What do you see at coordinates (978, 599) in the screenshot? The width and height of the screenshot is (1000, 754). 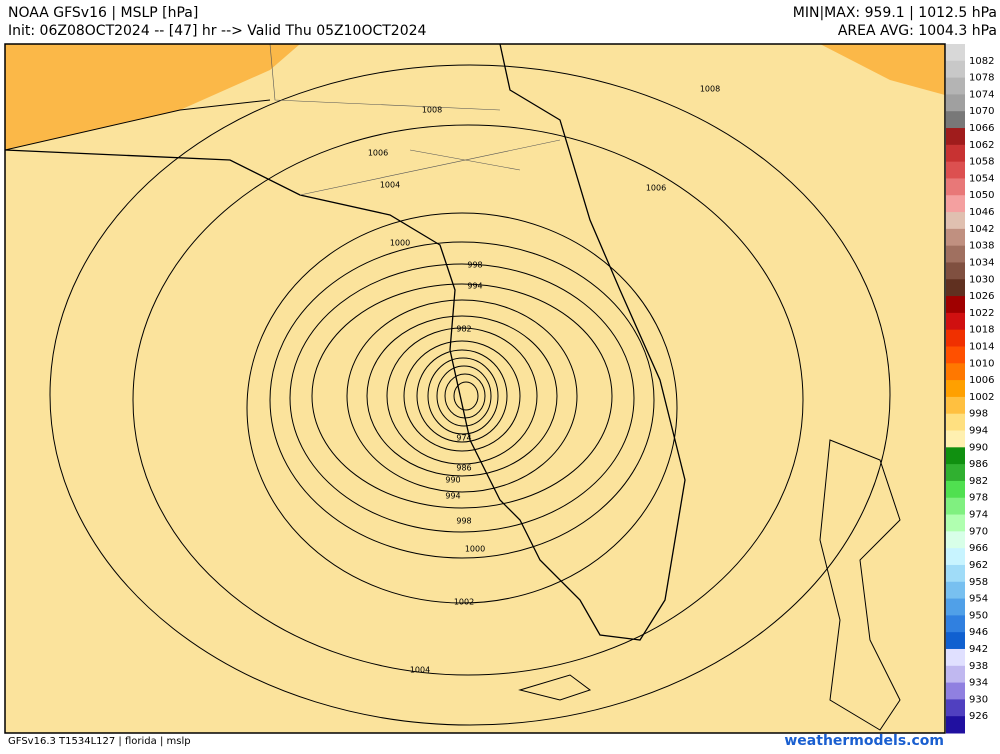 I see `colorbar-label: 954` at bounding box center [978, 599].